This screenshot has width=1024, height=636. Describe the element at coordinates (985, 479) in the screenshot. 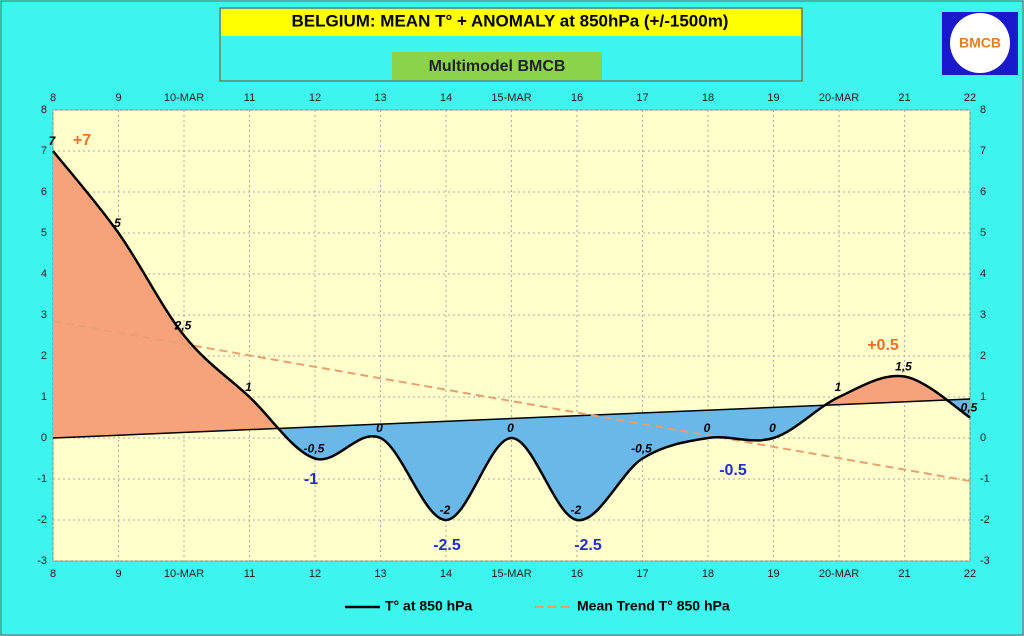

I see `y2-tick-label: -1` at that location.